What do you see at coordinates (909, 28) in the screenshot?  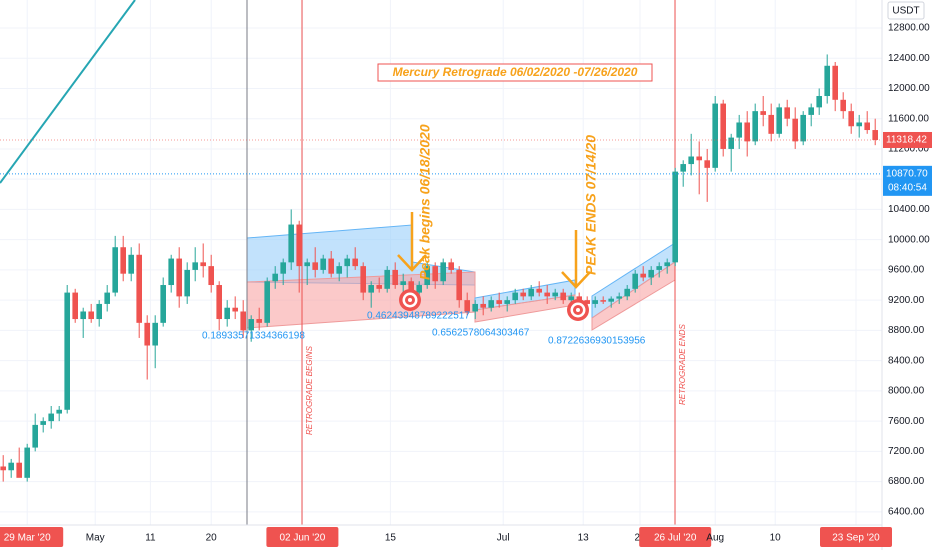 I see `y-tick-label: 12800.00` at bounding box center [909, 28].